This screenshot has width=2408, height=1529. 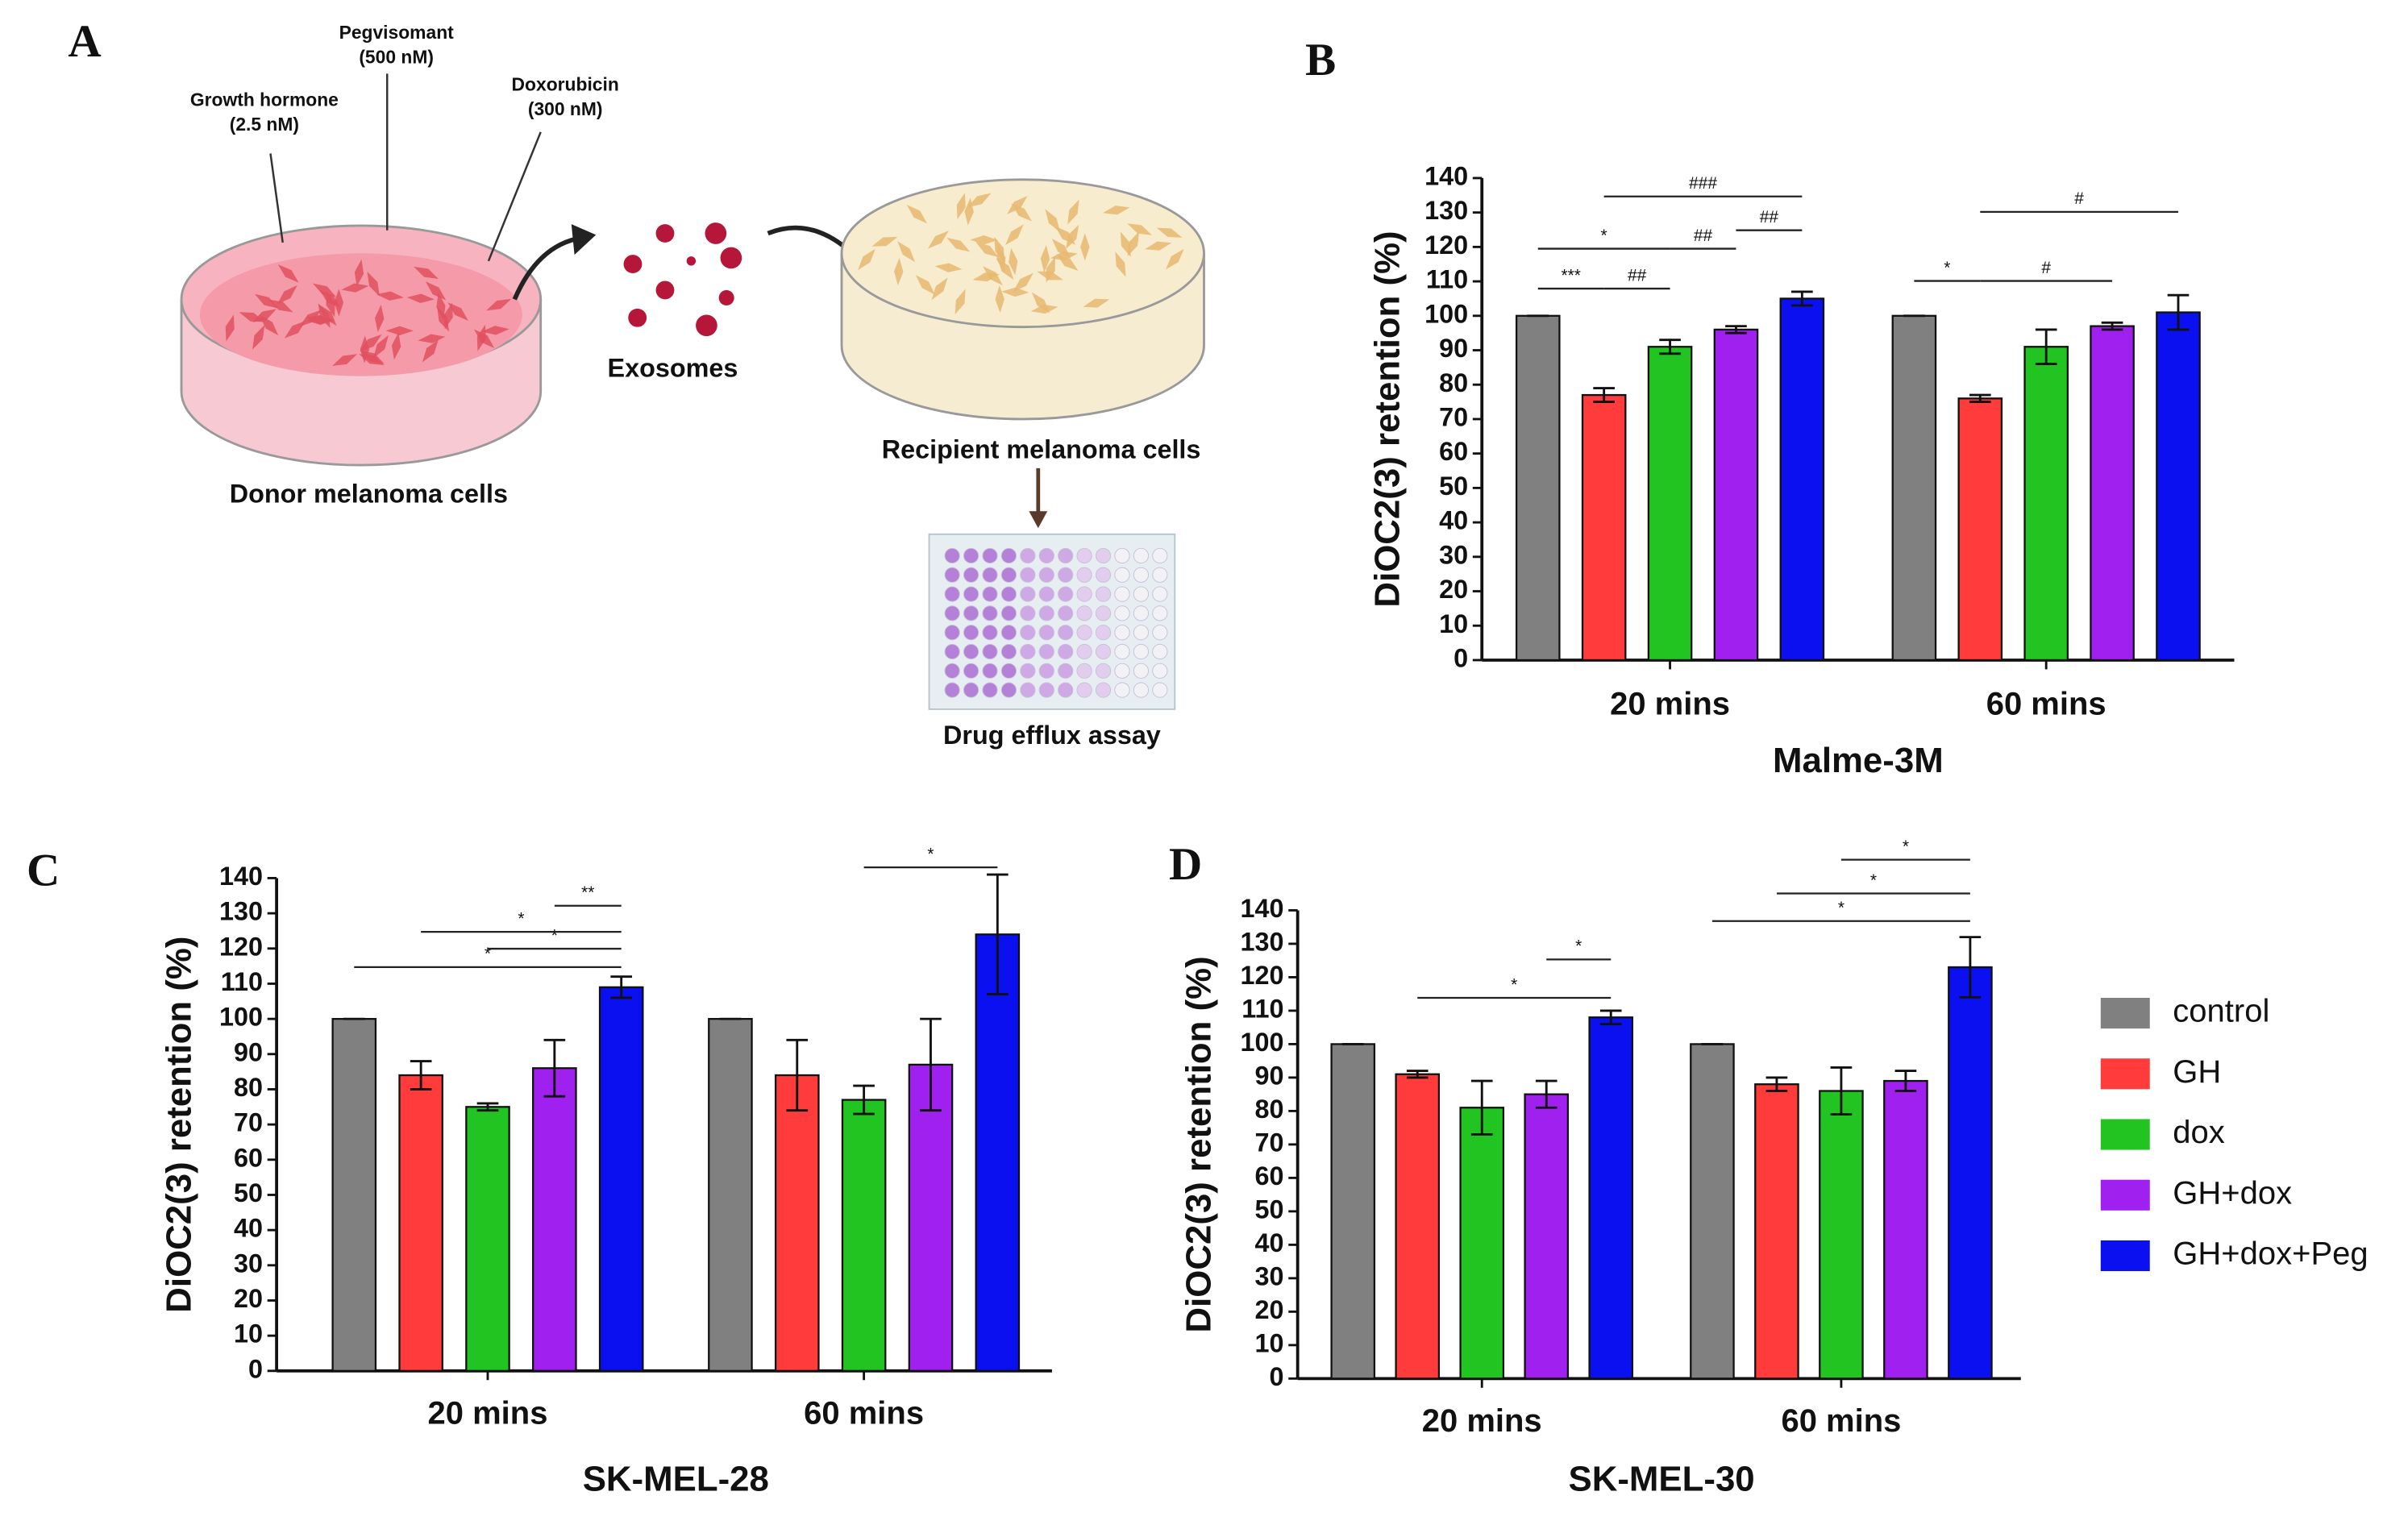 What do you see at coordinates (1446, 313) in the screenshot?
I see `y-tick-label: 100` at bounding box center [1446, 313].